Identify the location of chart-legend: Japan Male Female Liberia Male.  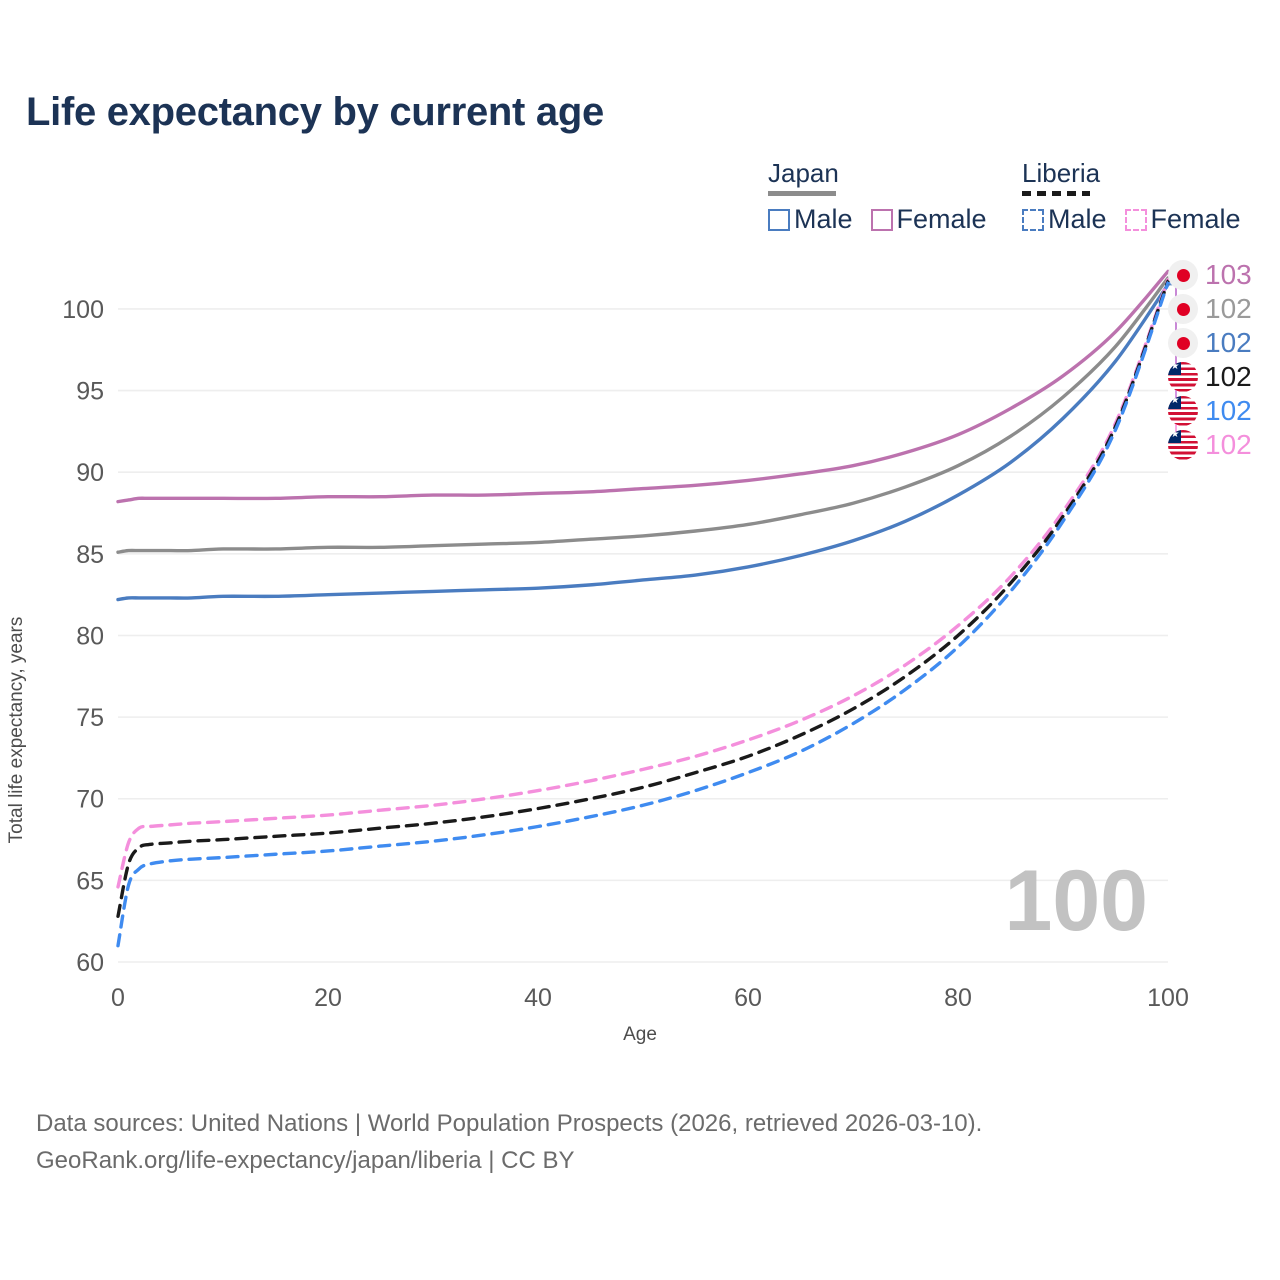
(1010, 200).